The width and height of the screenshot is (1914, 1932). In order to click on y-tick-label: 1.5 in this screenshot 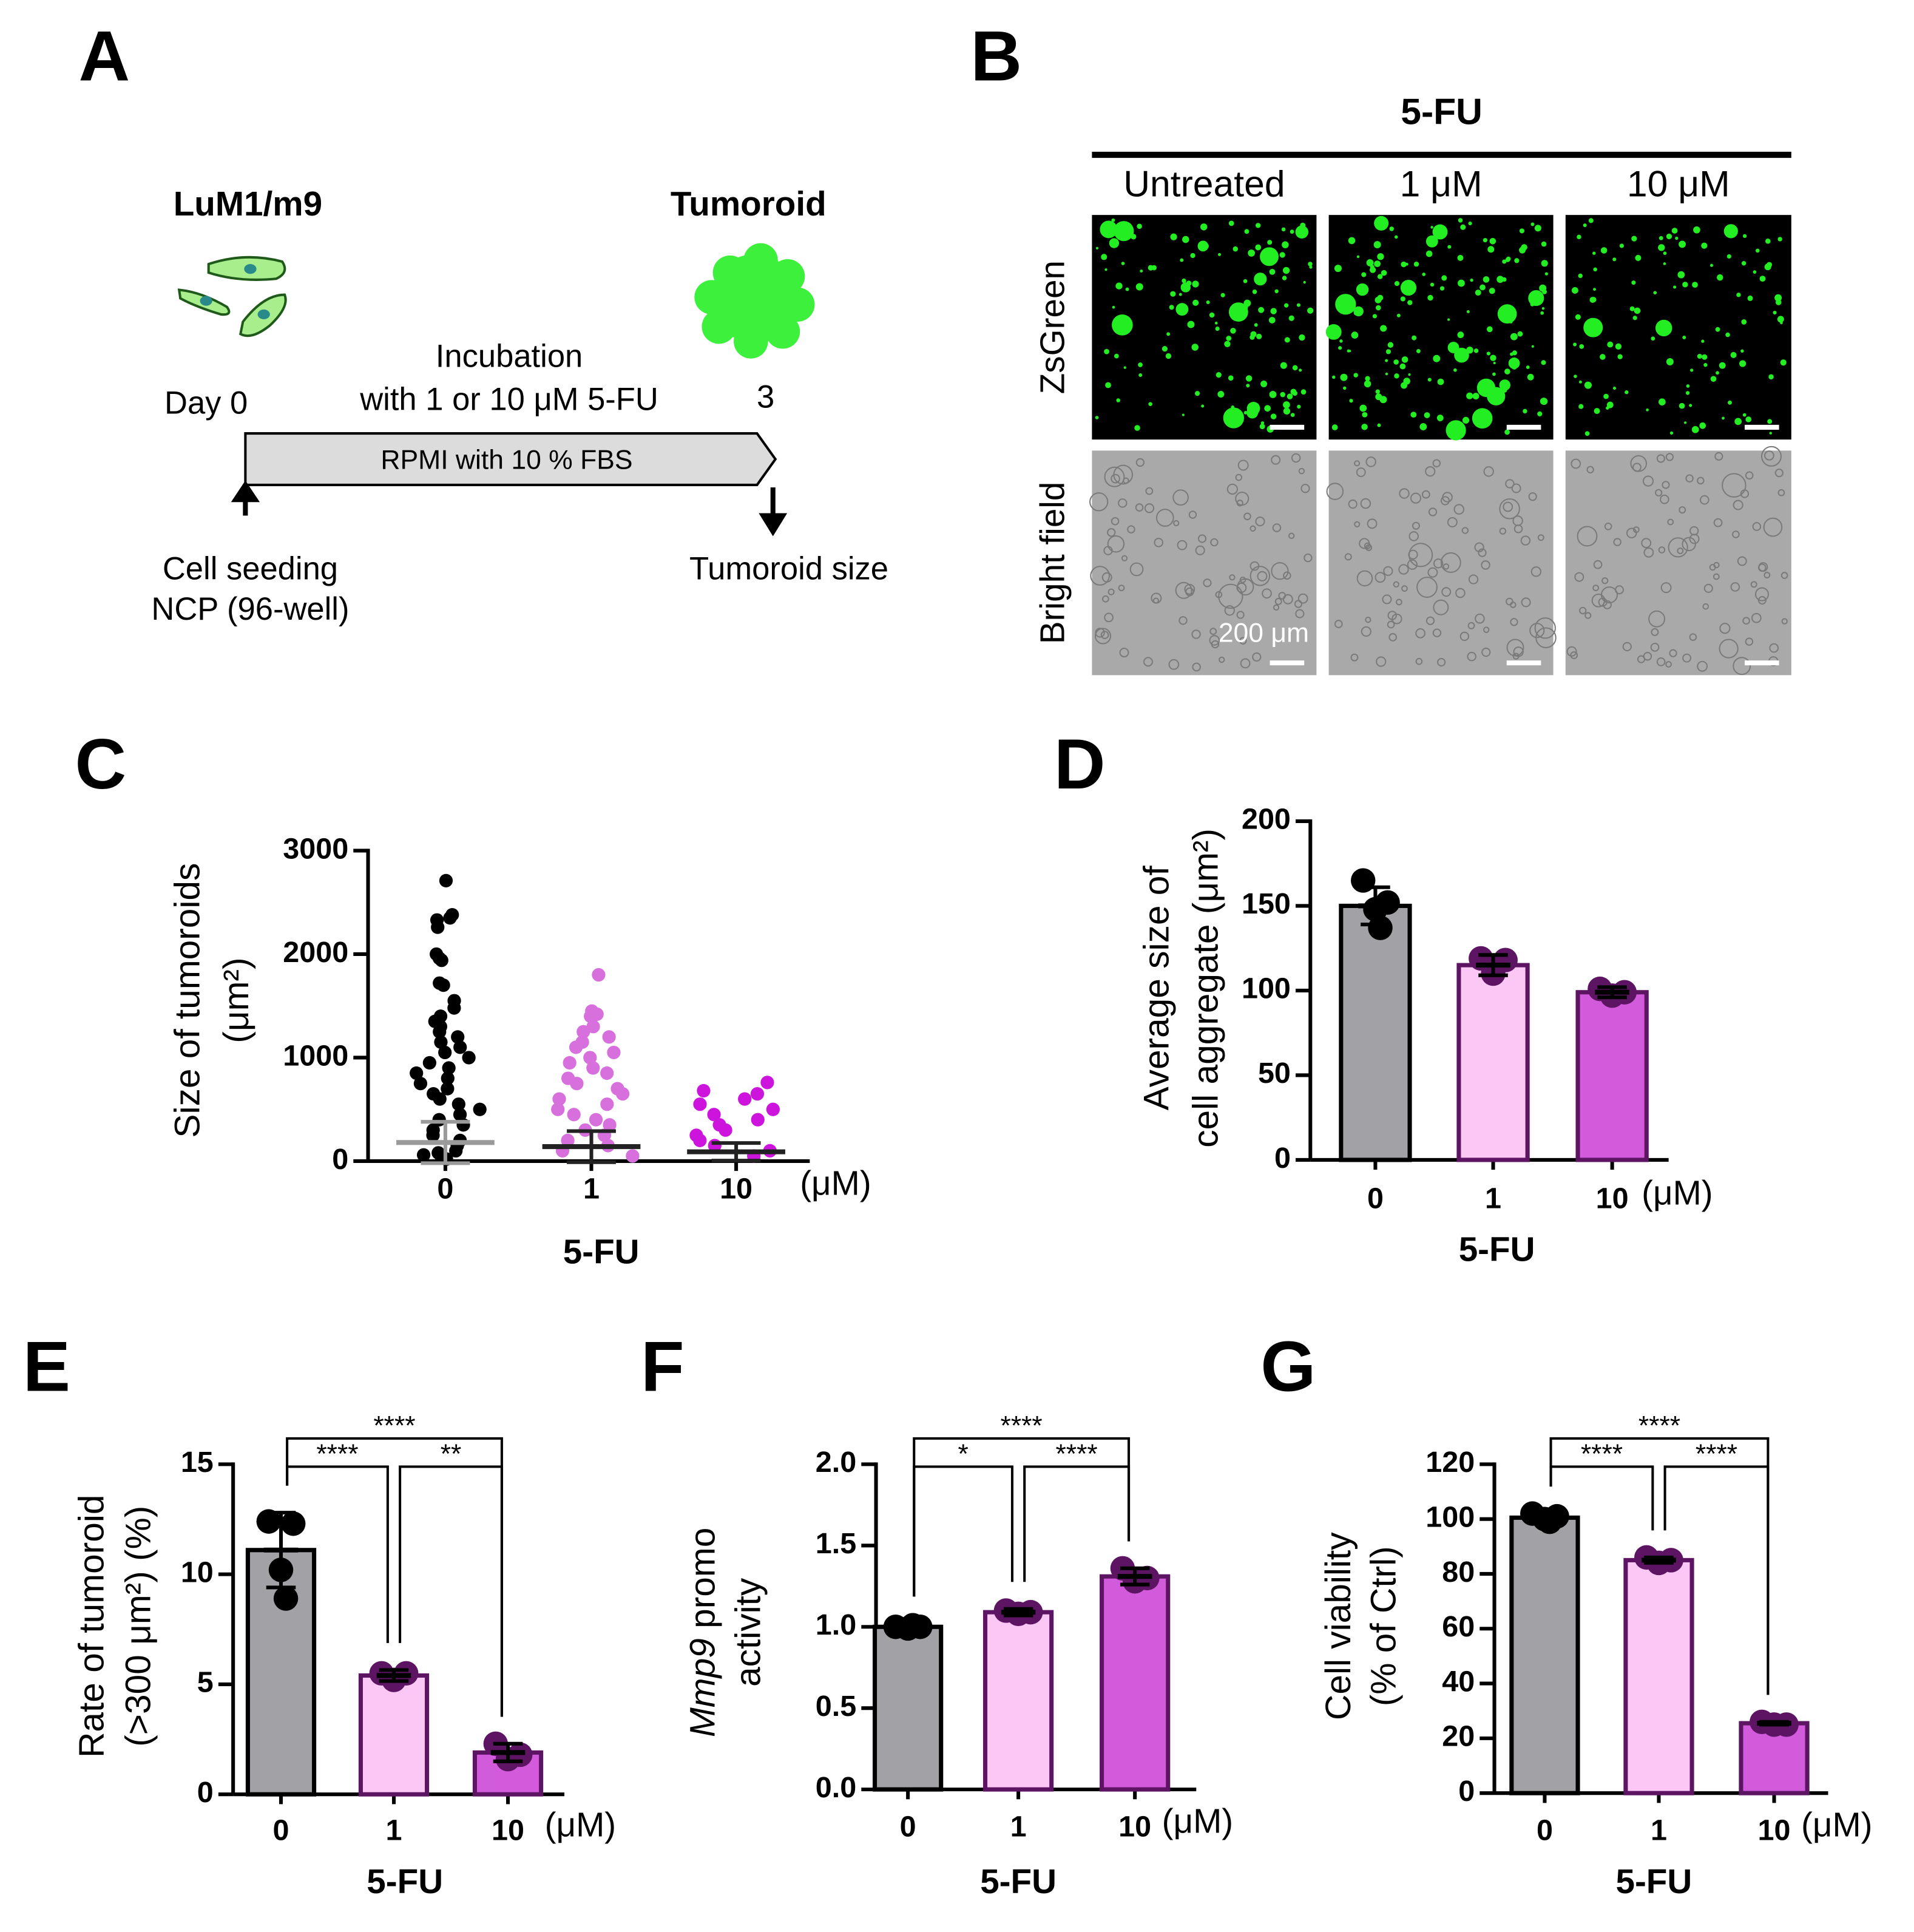, I will do `click(836, 1543)`.